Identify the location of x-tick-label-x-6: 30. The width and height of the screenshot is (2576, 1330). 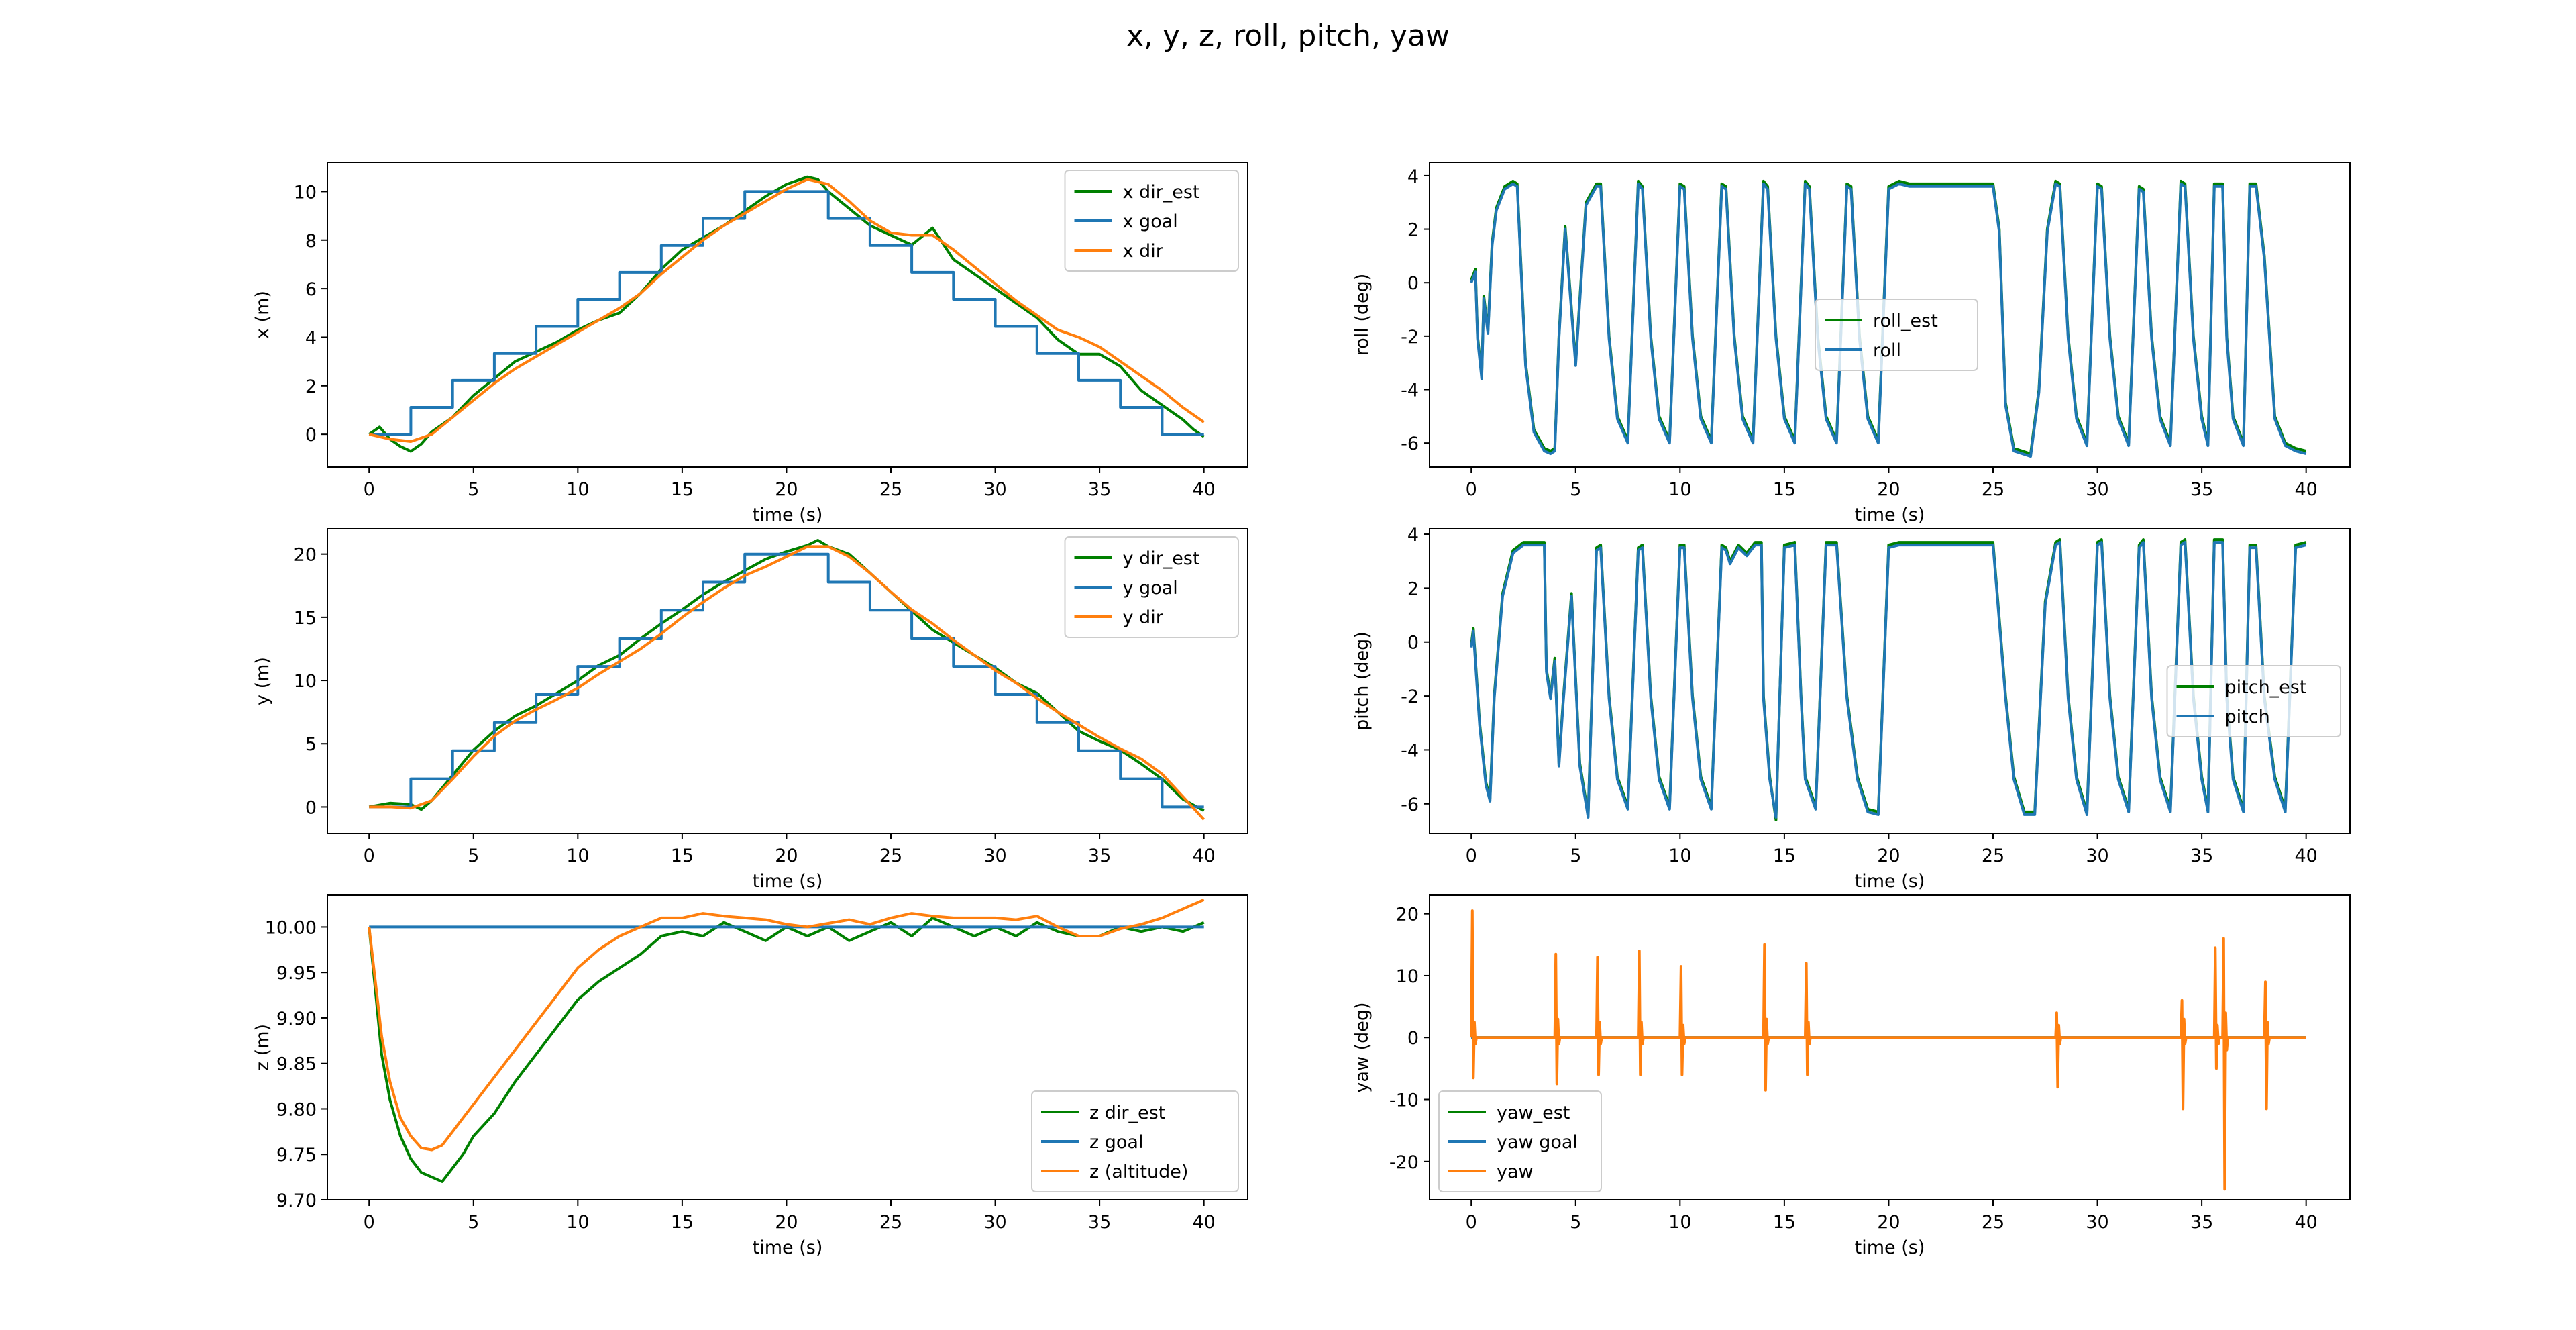
(994, 489).